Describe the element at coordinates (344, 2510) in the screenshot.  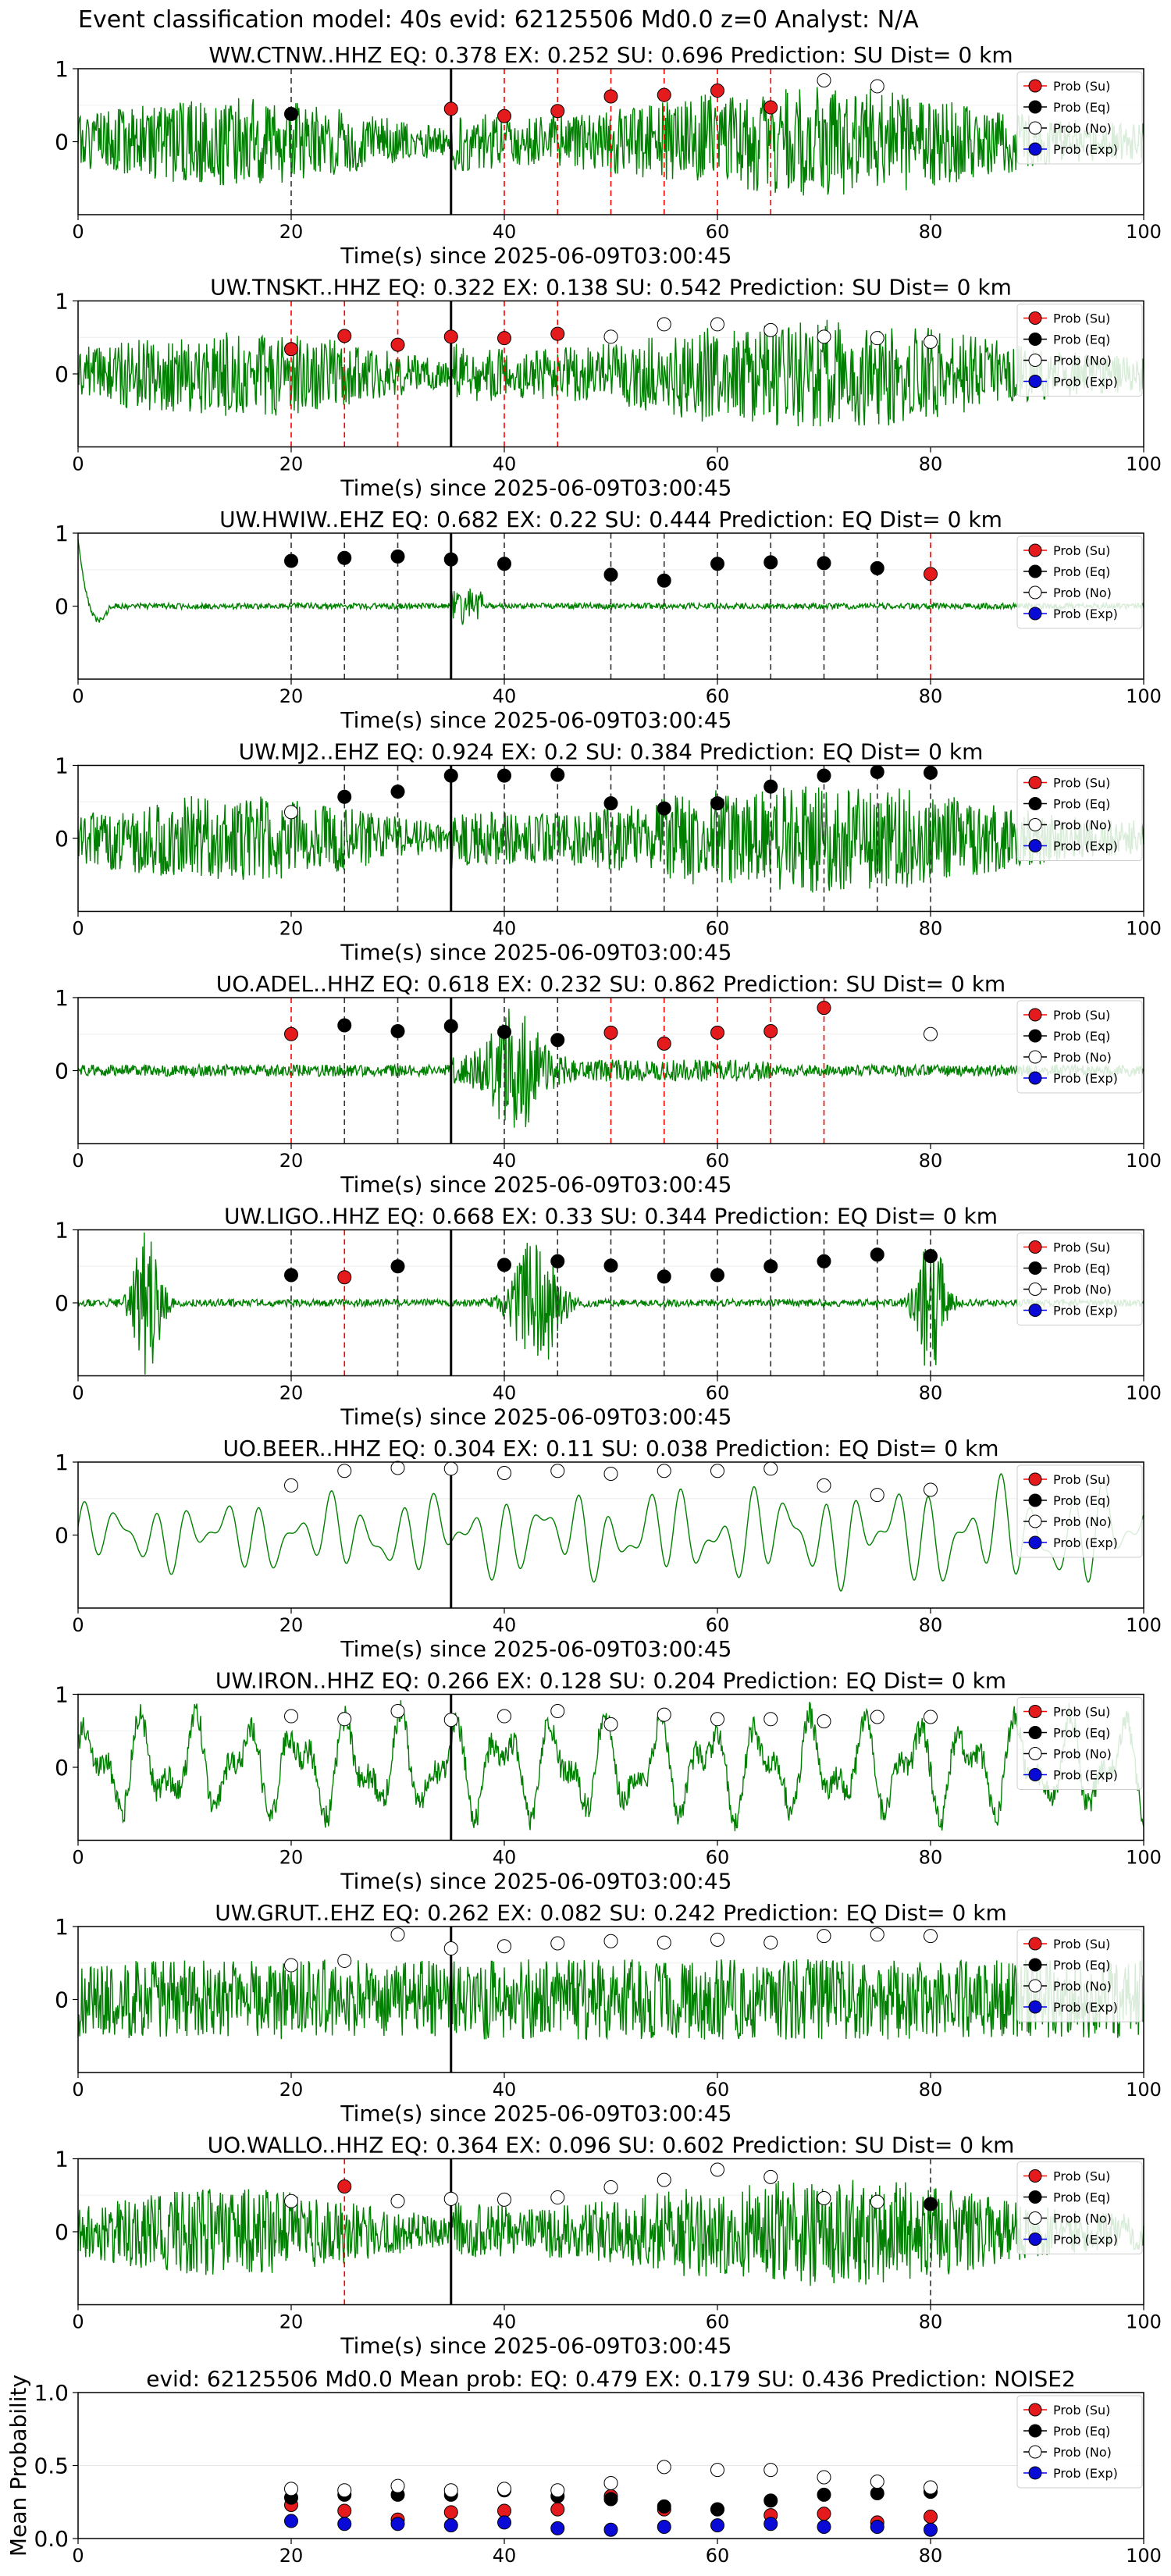
I see `mean-prob-point-su` at that location.